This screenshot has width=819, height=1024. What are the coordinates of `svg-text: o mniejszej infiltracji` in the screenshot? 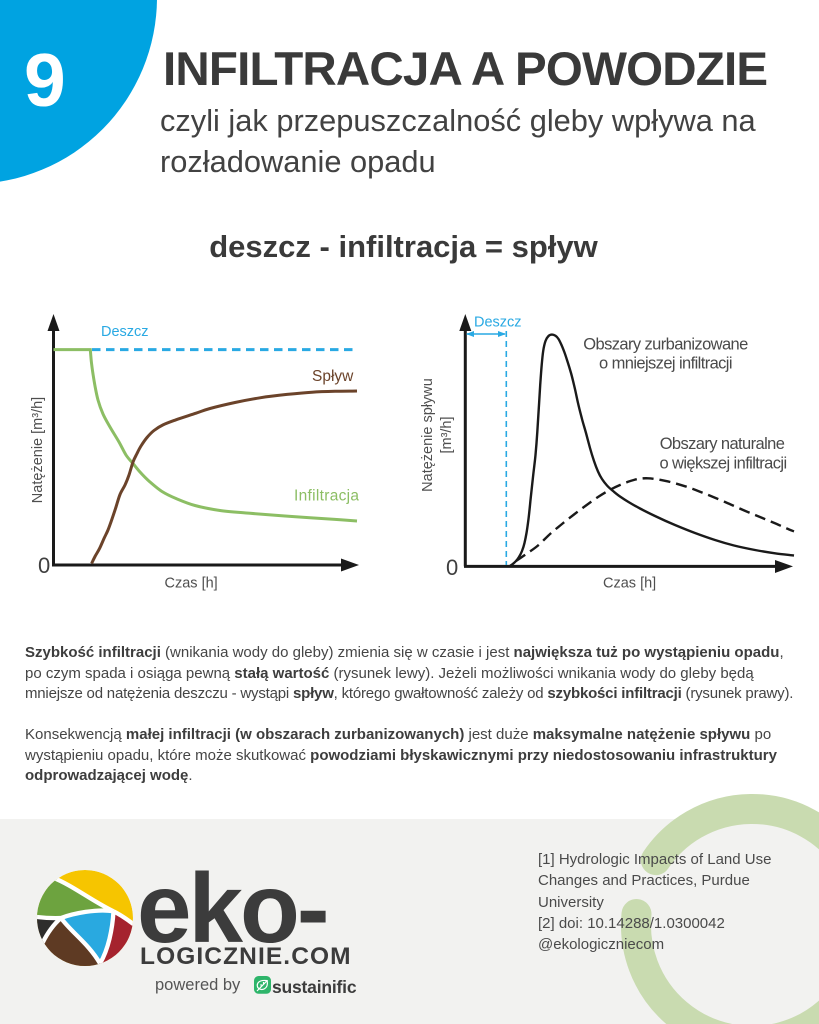 It's located at (665, 364).